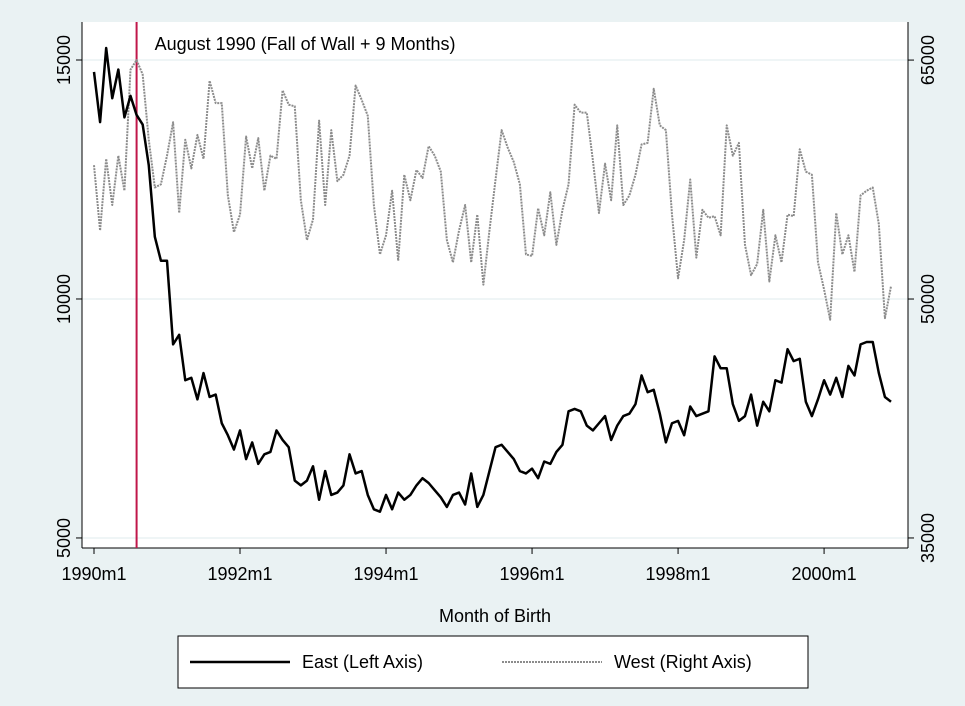  I want to click on legend-label: West (Right Axis), so click(683, 662).